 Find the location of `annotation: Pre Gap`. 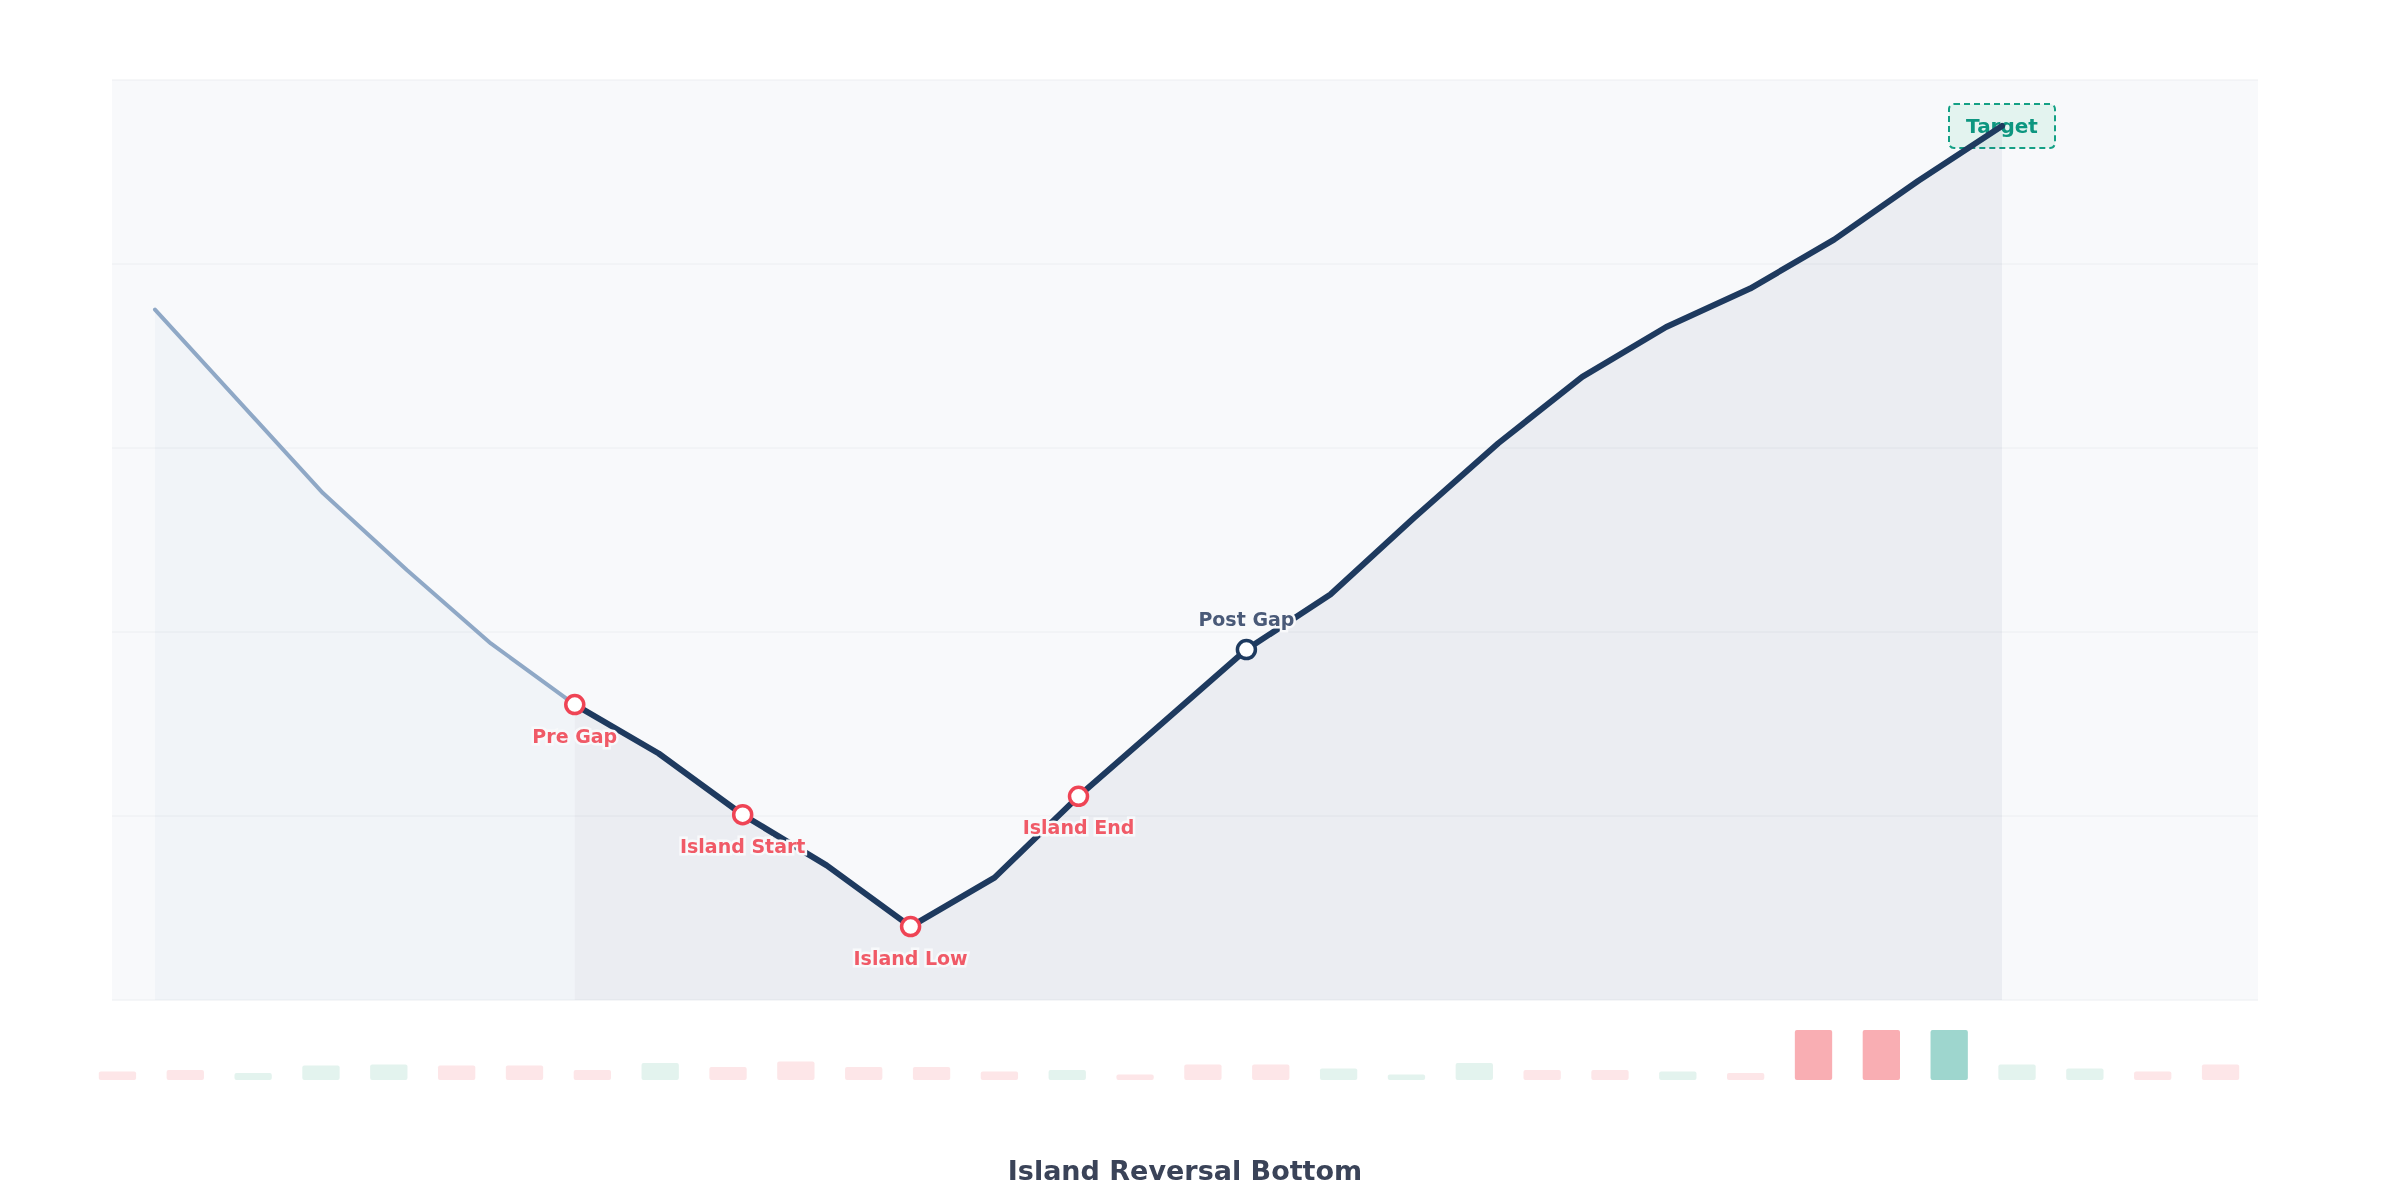

annotation: Pre Gap is located at coordinates (575, 735).